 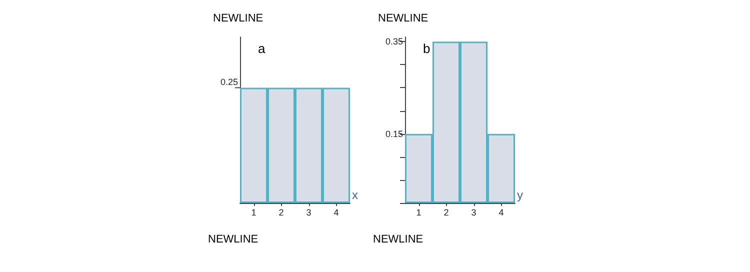 What do you see at coordinates (520, 195) in the screenshot?
I see `x-axis-title: y` at bounding box center [520, 195].